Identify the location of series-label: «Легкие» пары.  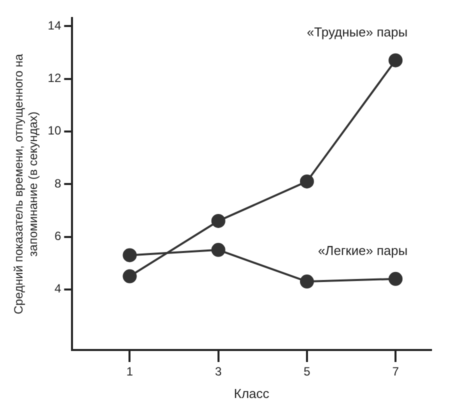
(363, 250).